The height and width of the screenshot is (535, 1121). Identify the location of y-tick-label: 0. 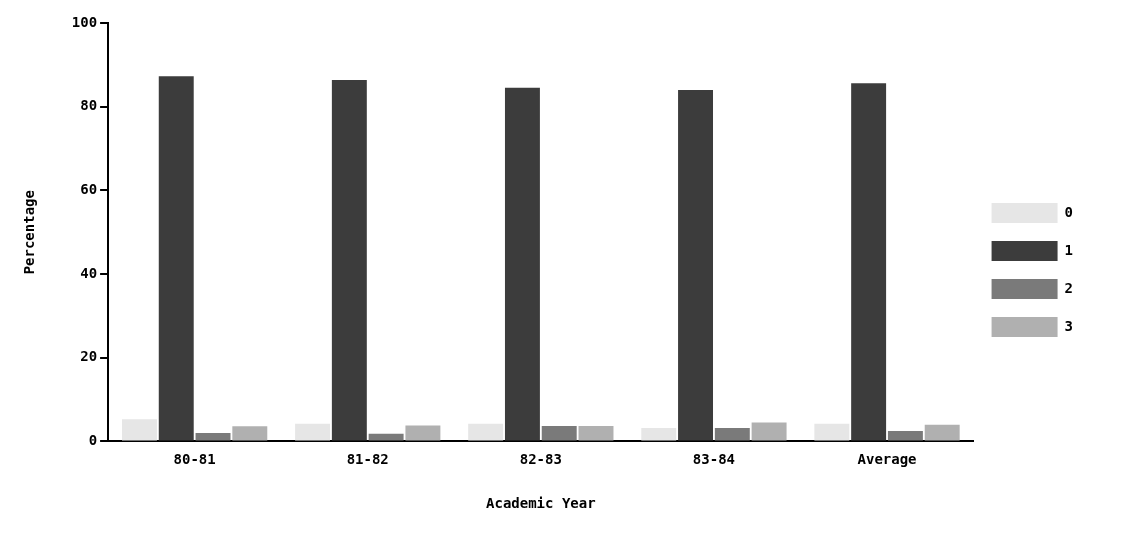
(93, 440).